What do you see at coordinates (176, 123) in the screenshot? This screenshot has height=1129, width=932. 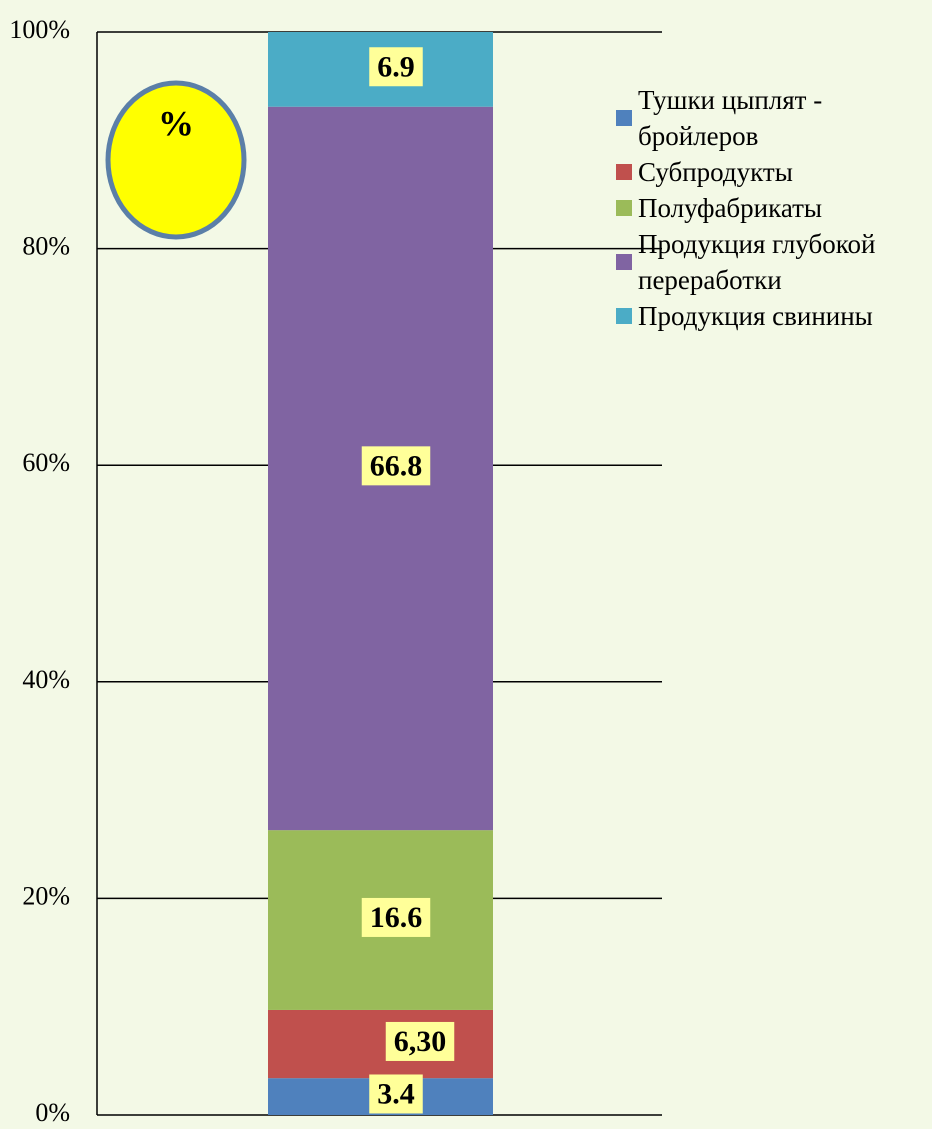 I see `annotation: %` at bounding box center [176, 123].